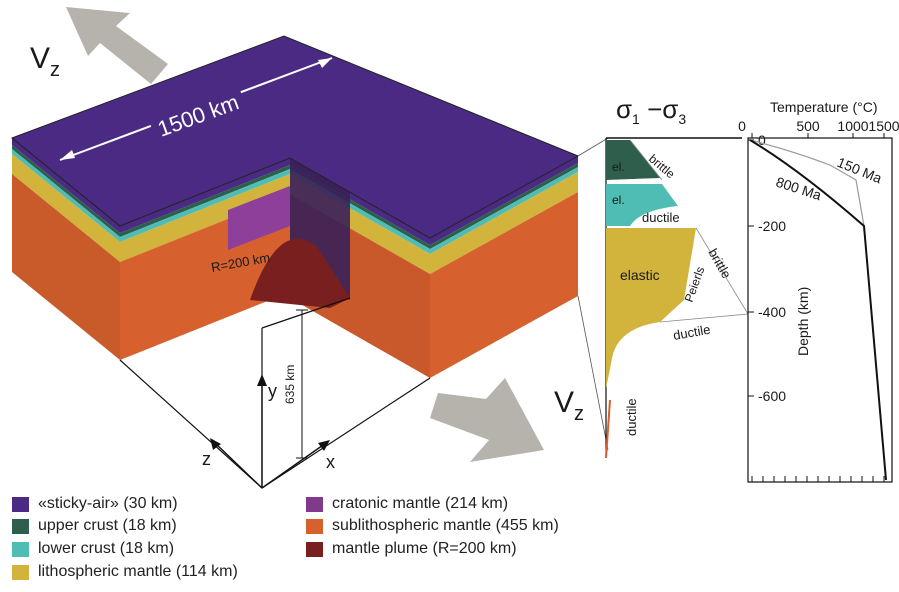  I want to click on label-150-ma: 150 Ma, so click(859, 170).